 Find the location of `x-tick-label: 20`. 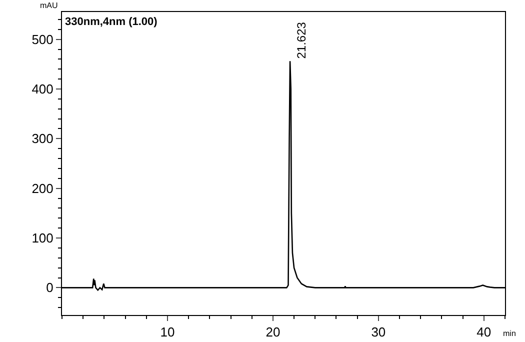

x-tick-label: 20 is located at coordinates (273, 332).